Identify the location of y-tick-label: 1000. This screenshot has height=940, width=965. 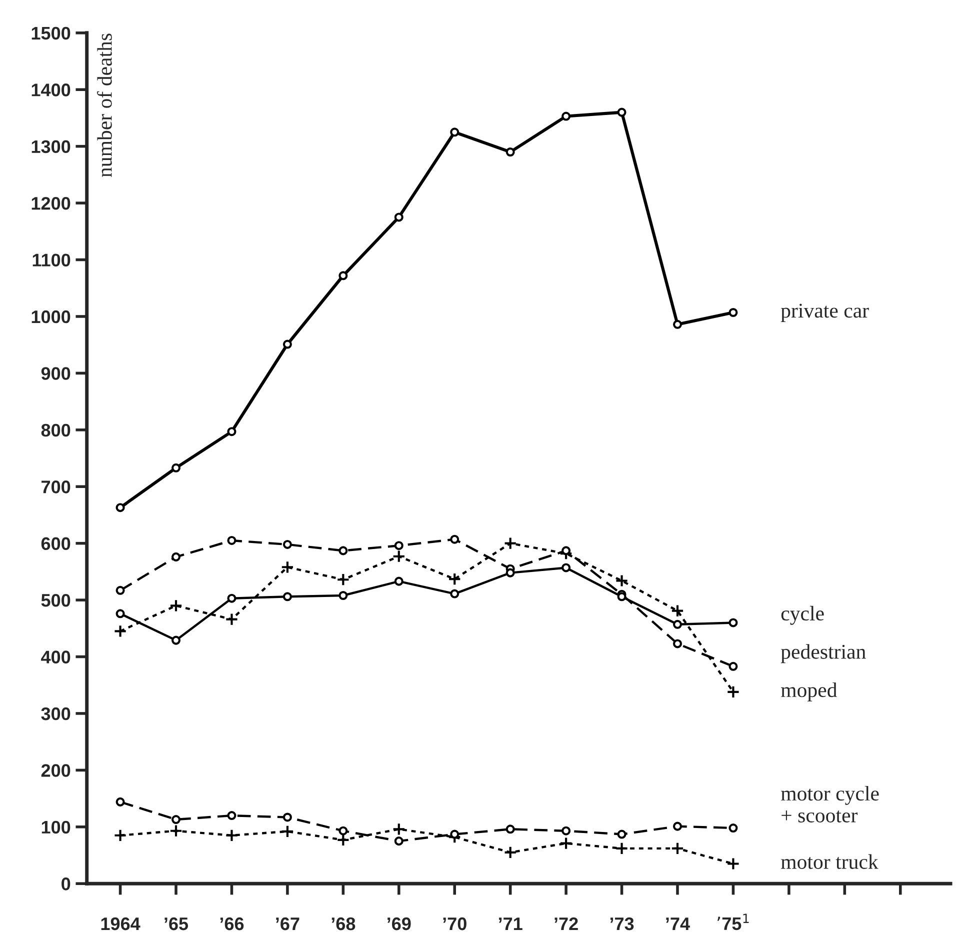
(51, 317).